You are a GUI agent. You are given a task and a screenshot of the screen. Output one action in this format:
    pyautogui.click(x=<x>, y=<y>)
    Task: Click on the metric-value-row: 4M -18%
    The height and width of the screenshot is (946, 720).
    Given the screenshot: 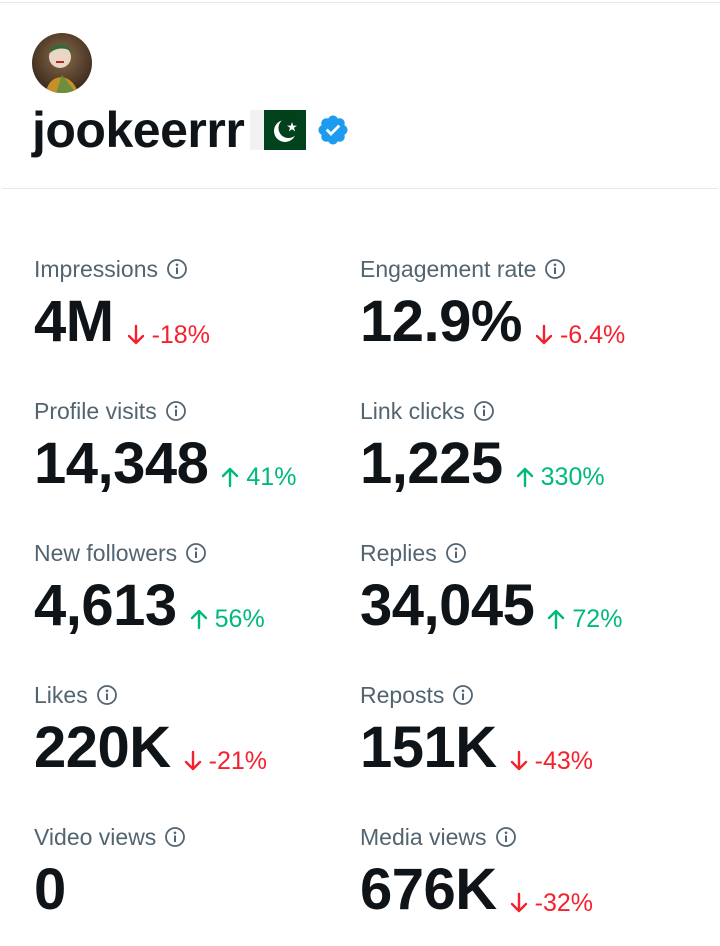 What is the action you would take?
    pyautogui.click(x=199, y=320)
    